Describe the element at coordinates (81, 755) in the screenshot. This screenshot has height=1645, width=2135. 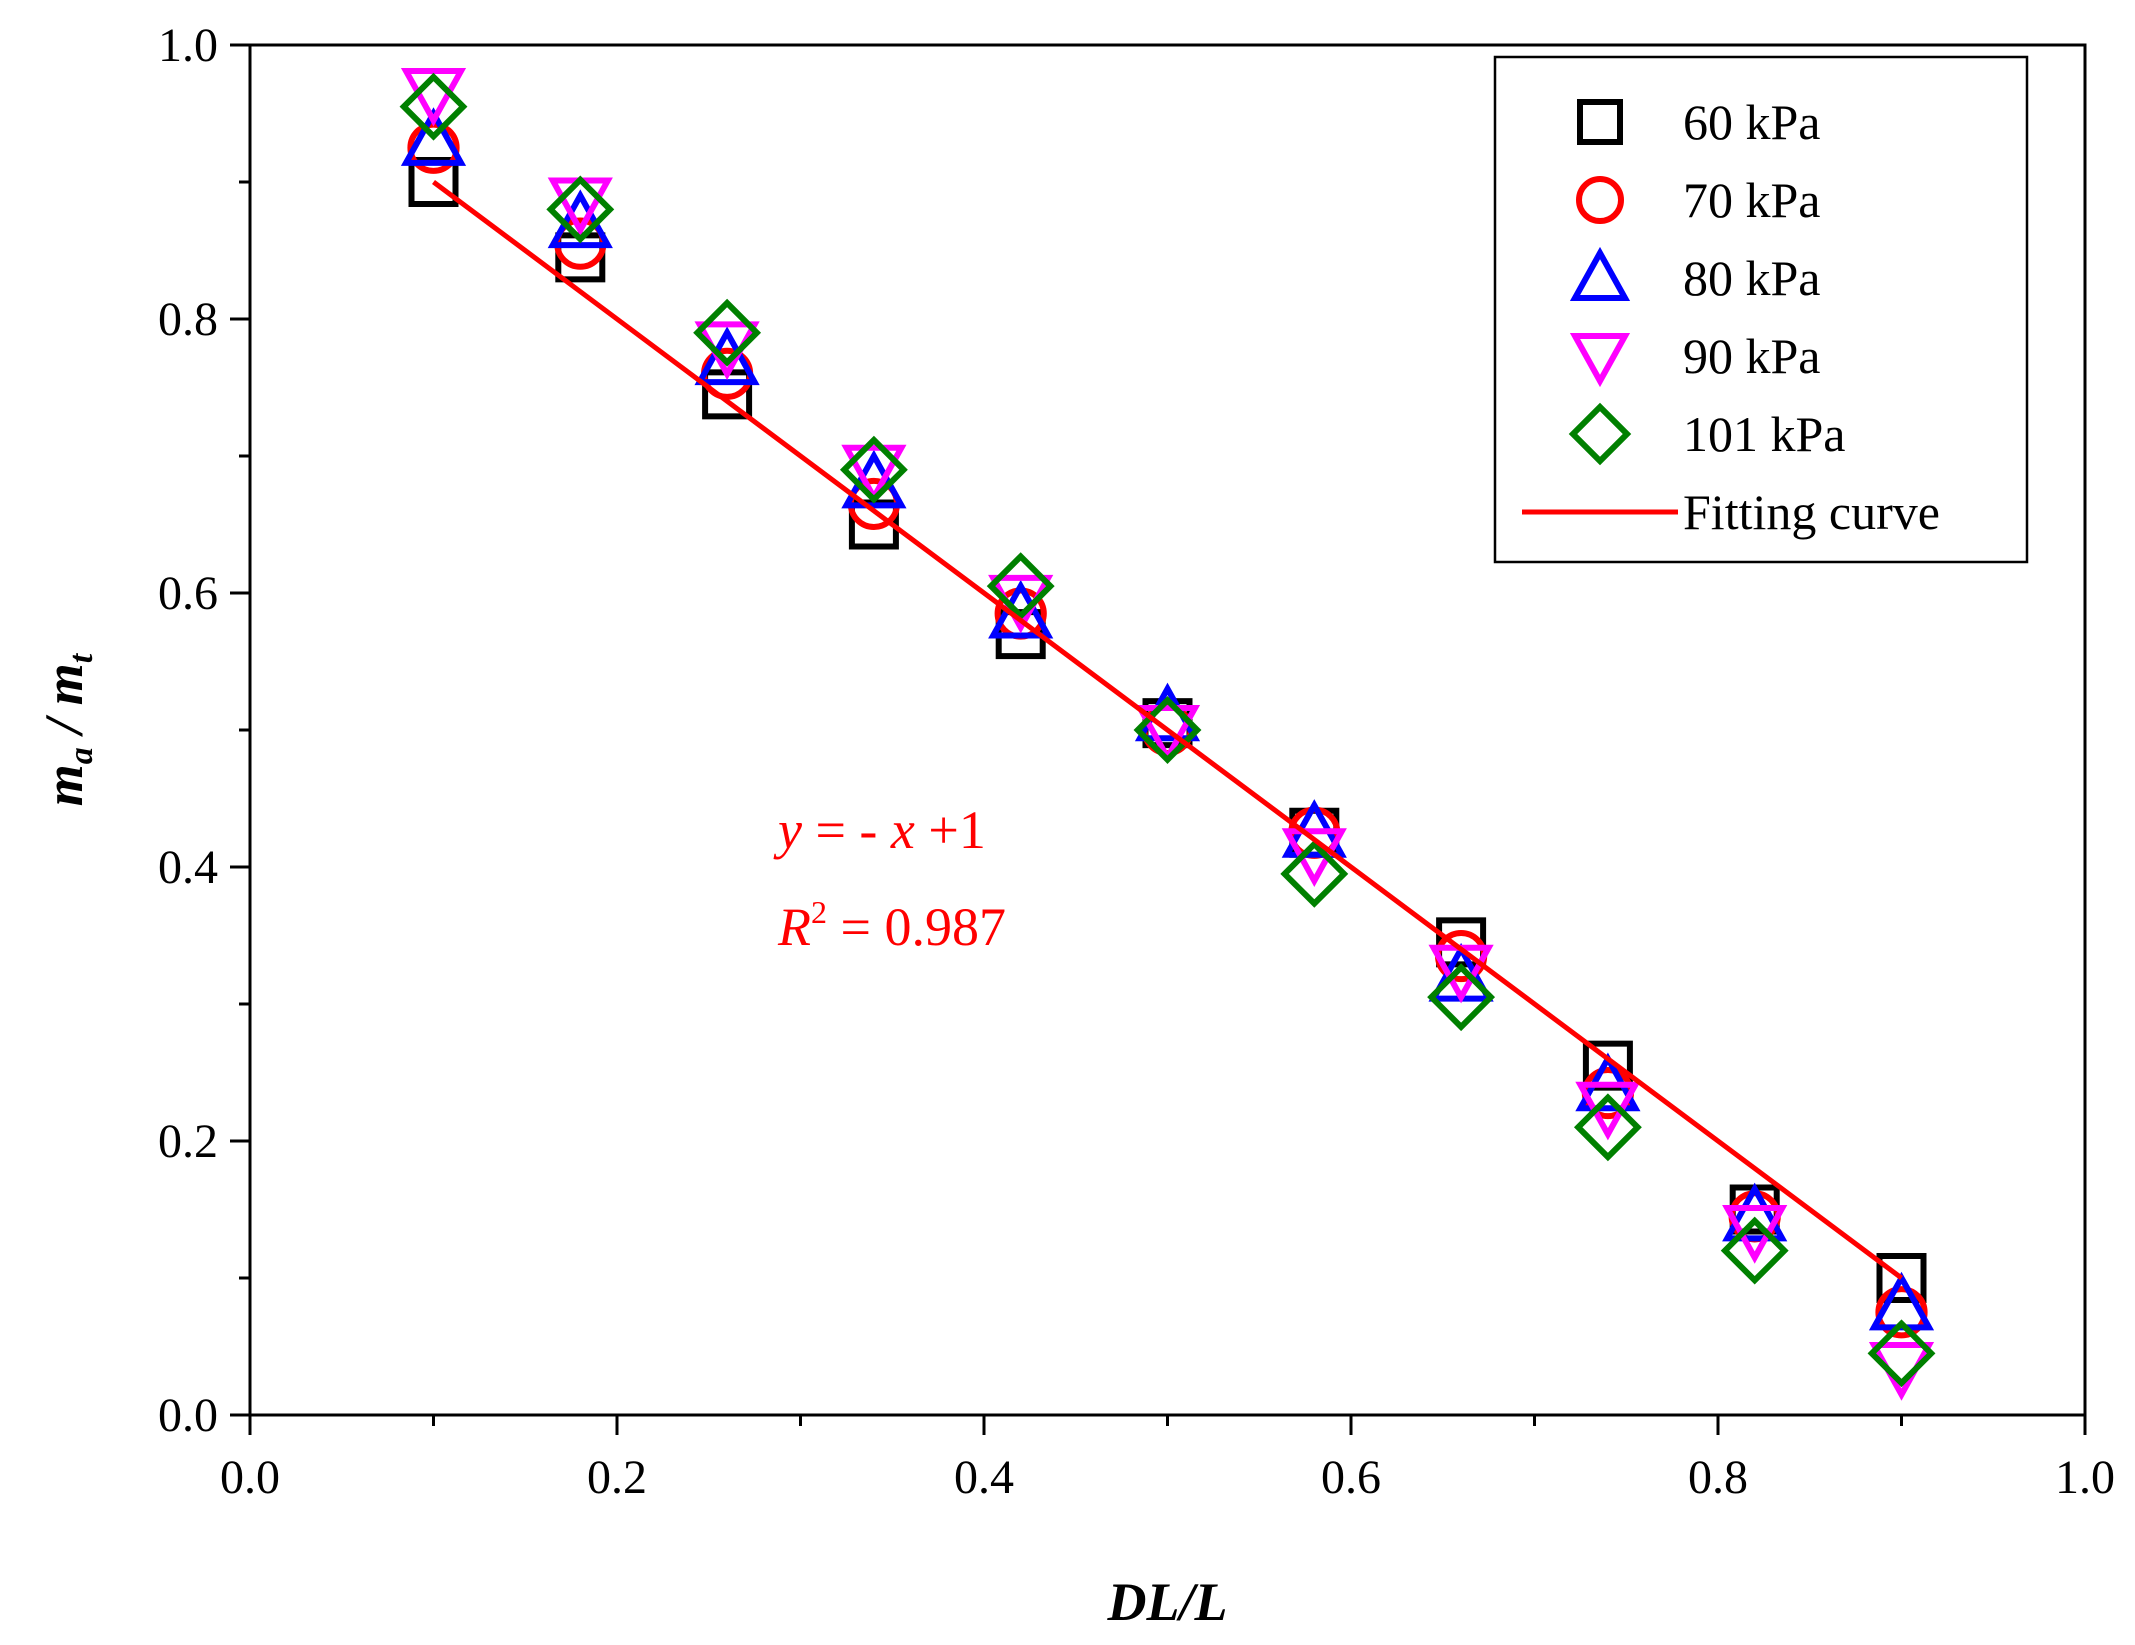
I see `y-label-sub-a: a` at that location.